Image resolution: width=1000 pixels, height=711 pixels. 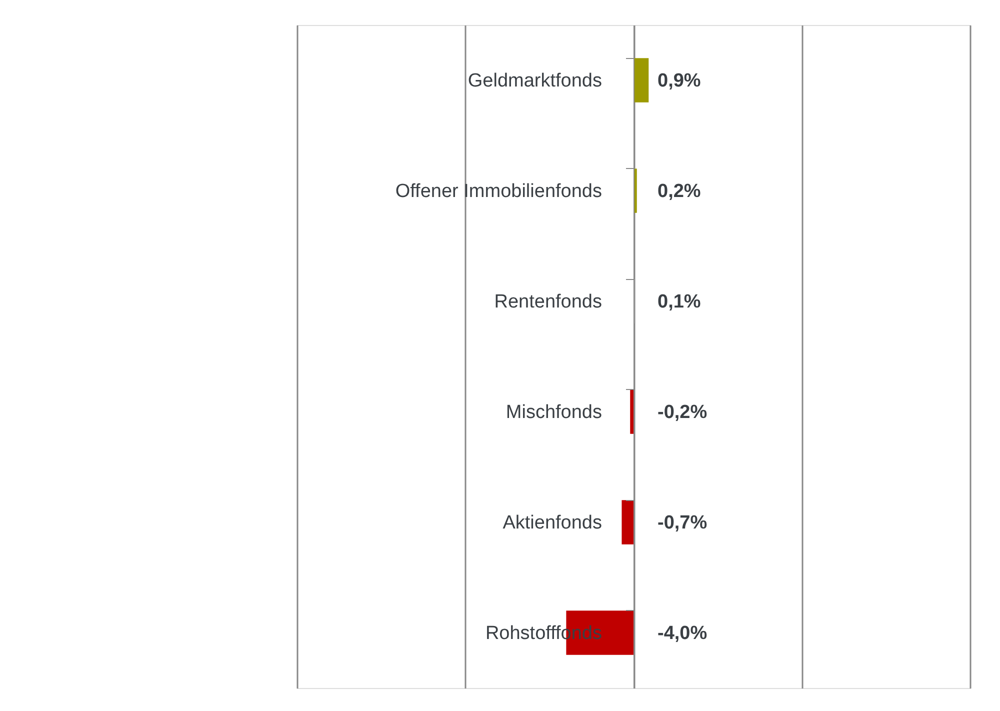 What do you see at coordinates (683, 633) in the screenshot?
I see `data-label: -4,0%` at bounding box center [683, 633].